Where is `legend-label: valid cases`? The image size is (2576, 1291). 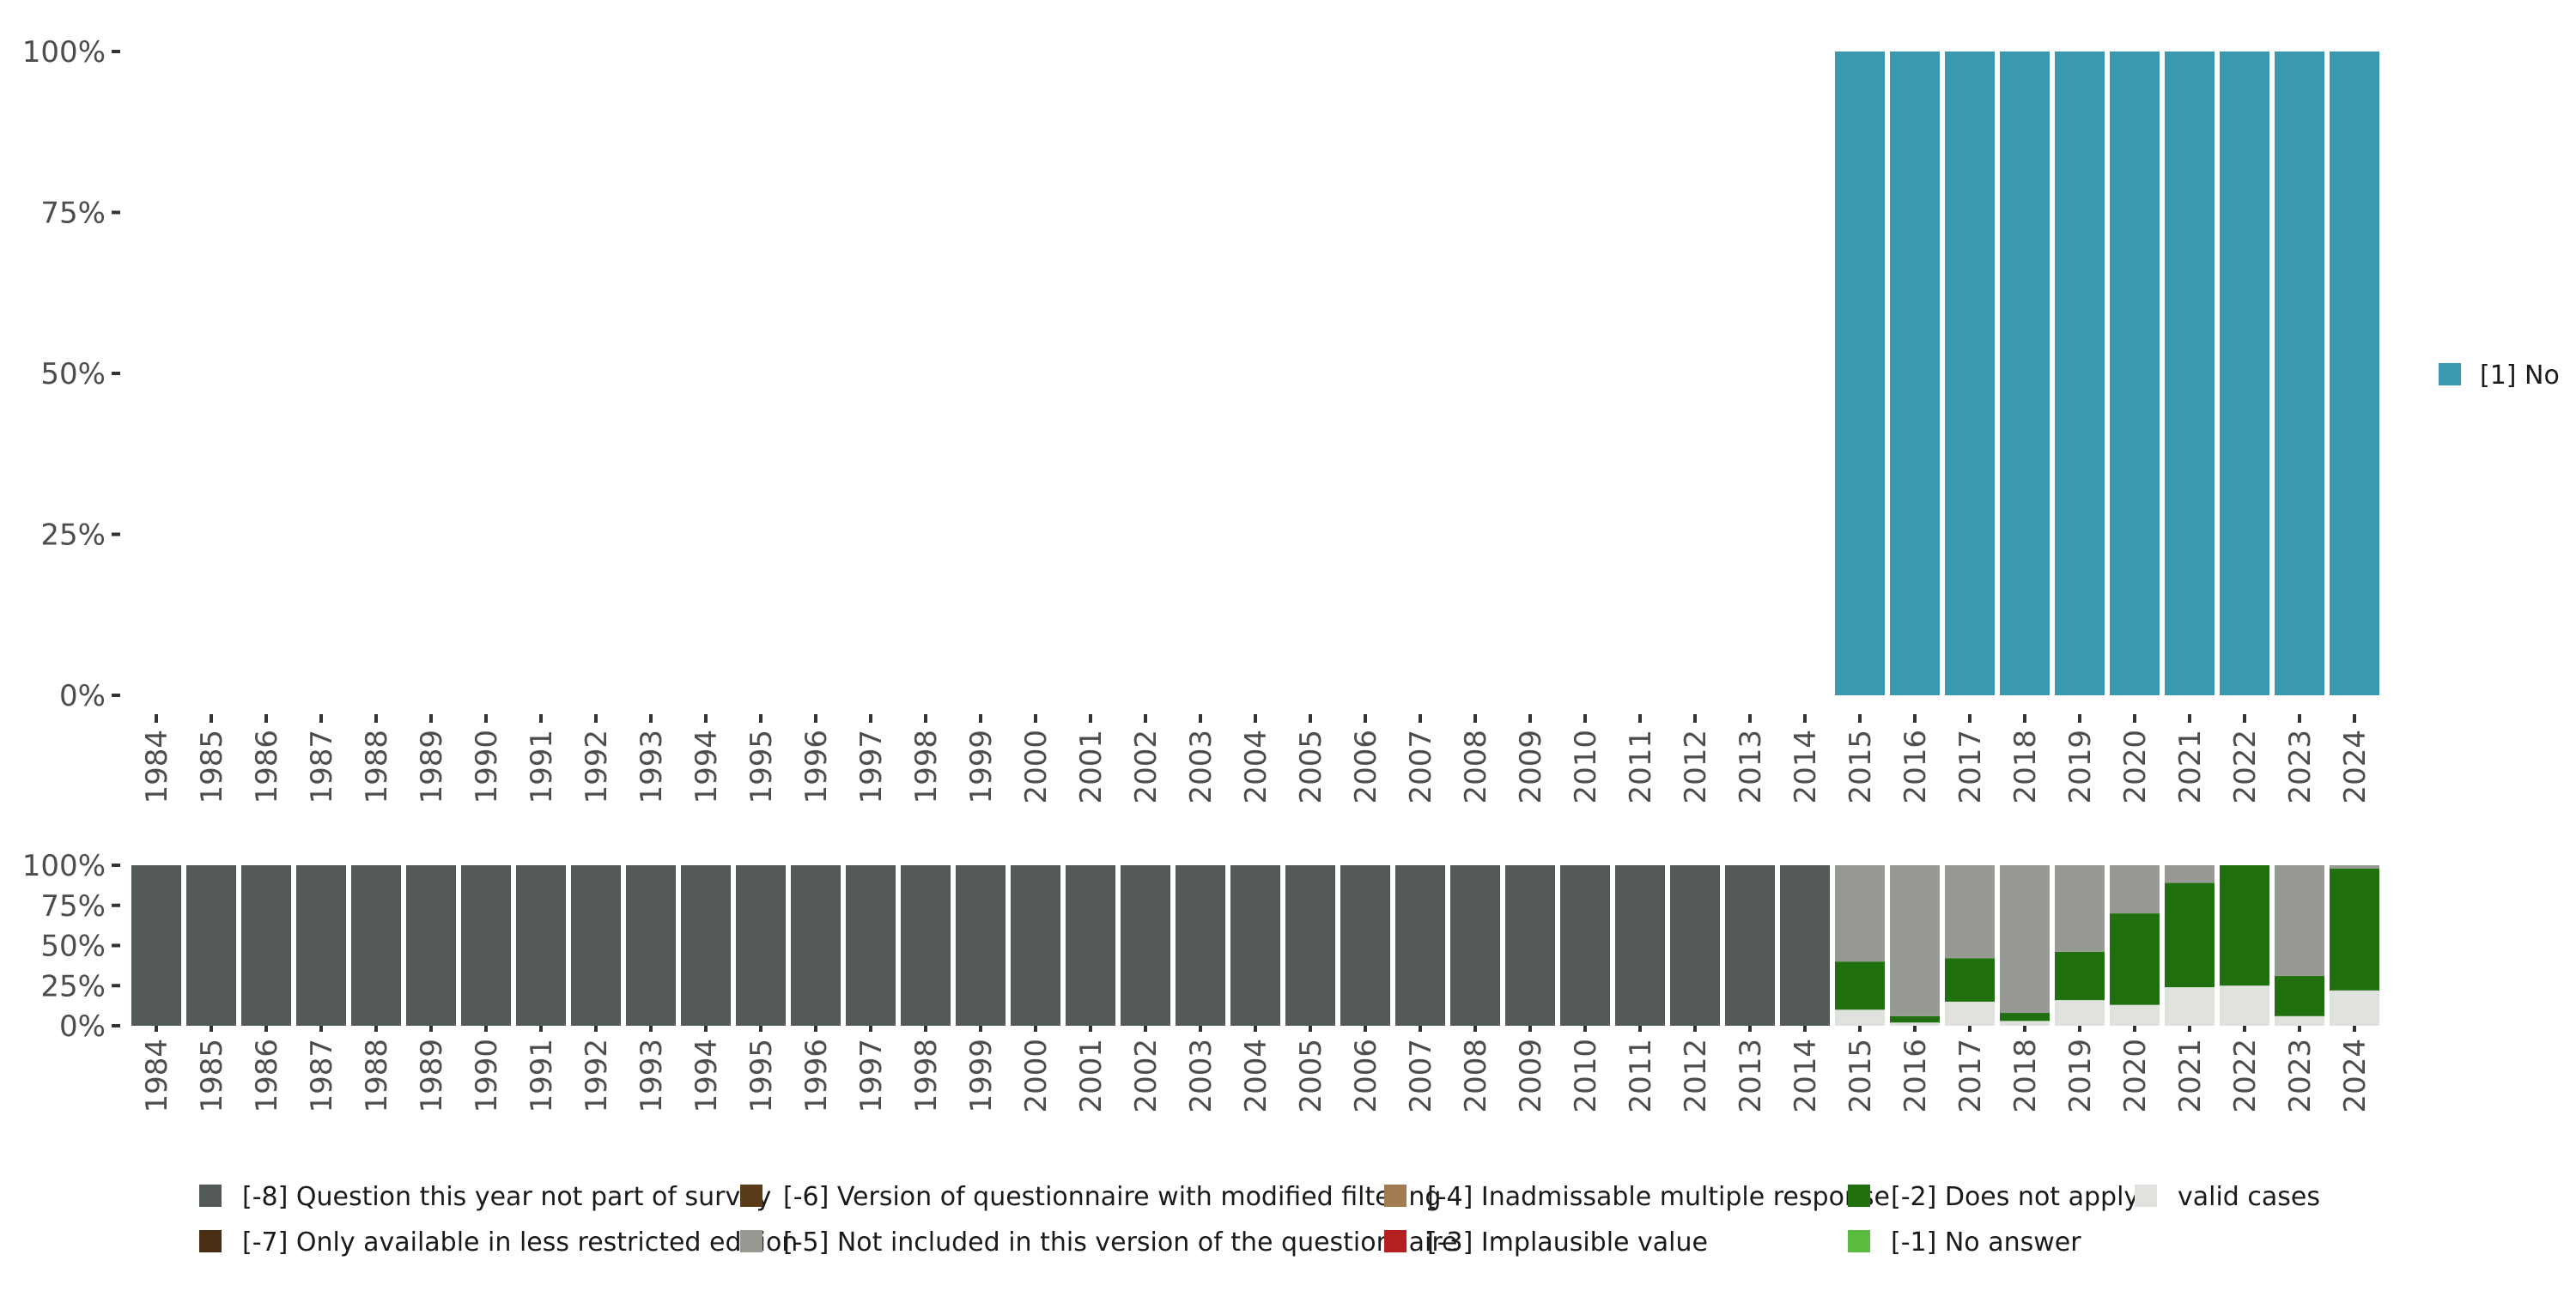
legend-label: valid cases is located at coordinates (2249, 1197).